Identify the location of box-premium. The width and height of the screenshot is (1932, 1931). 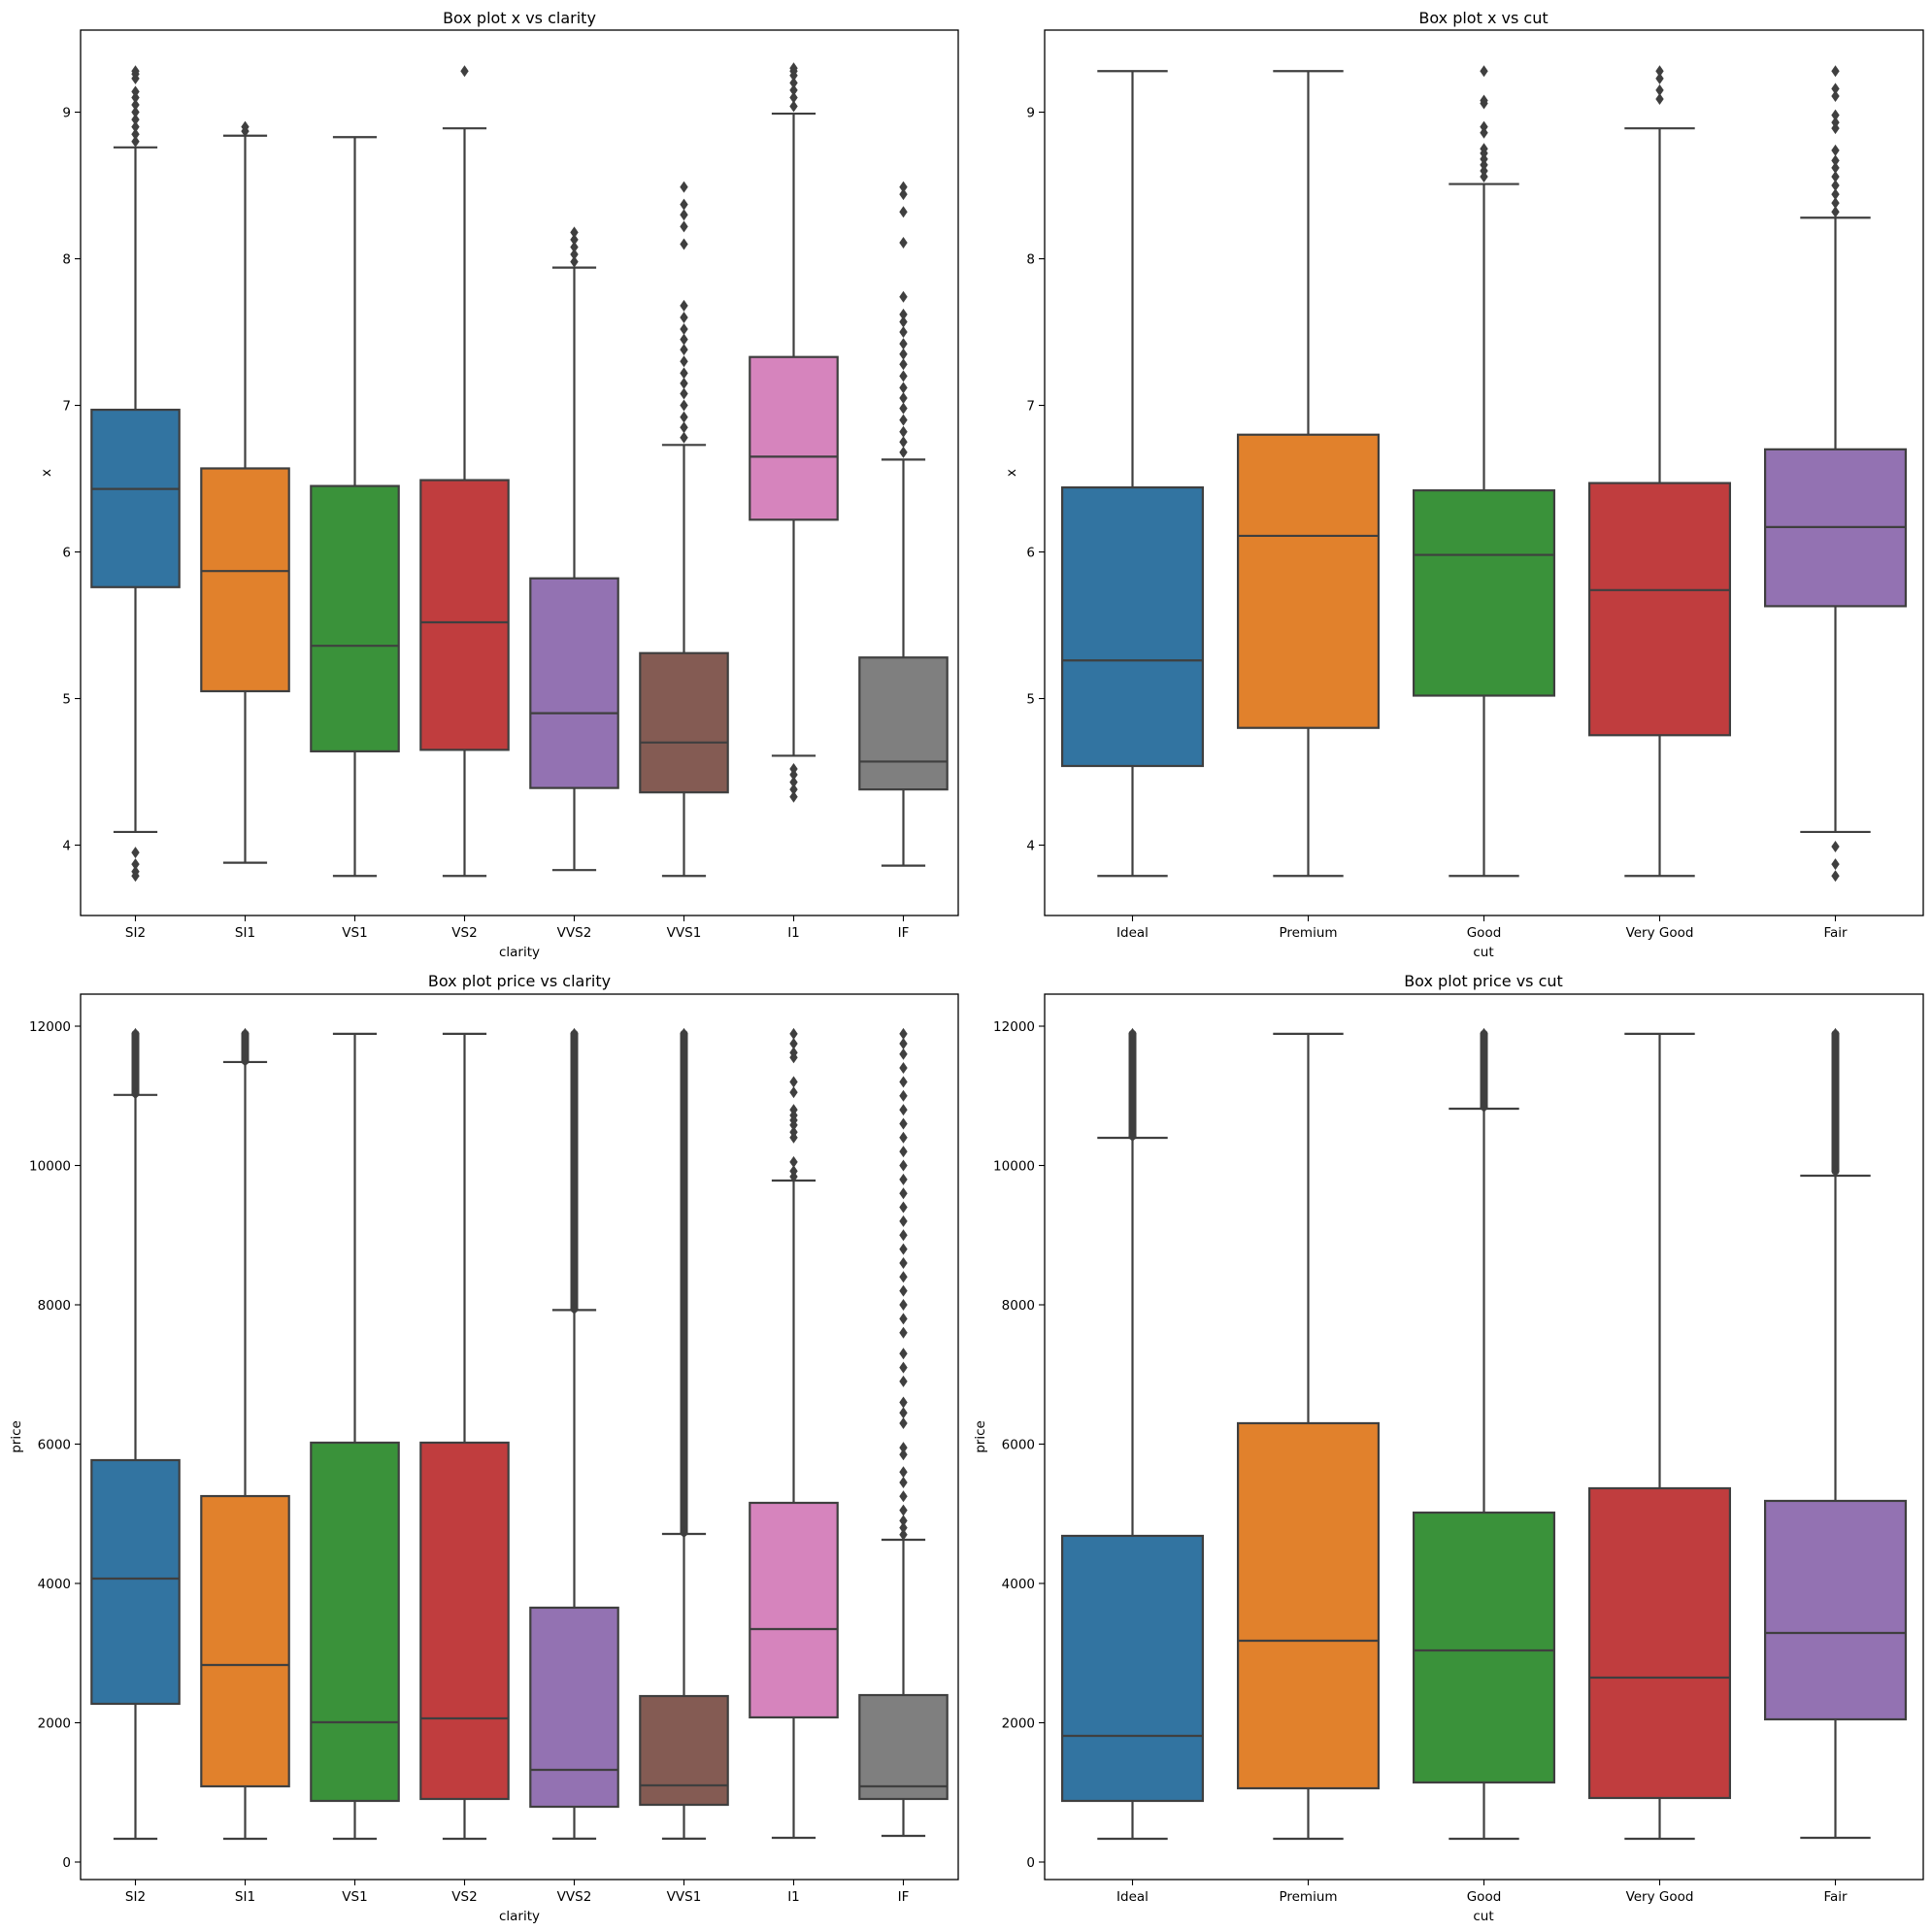
(1308, 474).